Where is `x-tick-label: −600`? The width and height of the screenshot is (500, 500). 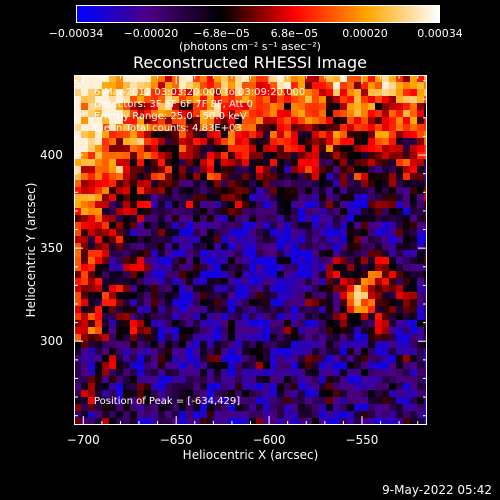
x-tick-label: −600 is located at coordinates (269, 440).